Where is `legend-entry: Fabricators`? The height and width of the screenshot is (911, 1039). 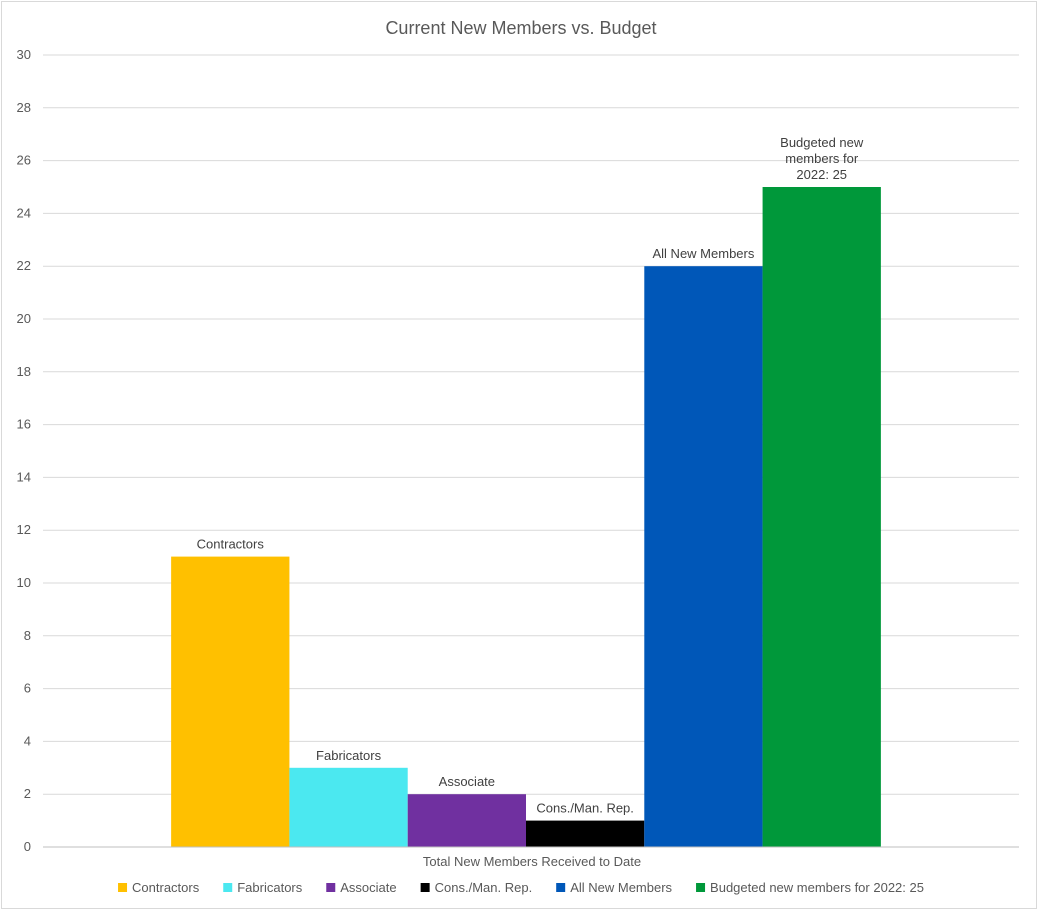 legend-entry: Fabricators is located at coordinates (270, 887).